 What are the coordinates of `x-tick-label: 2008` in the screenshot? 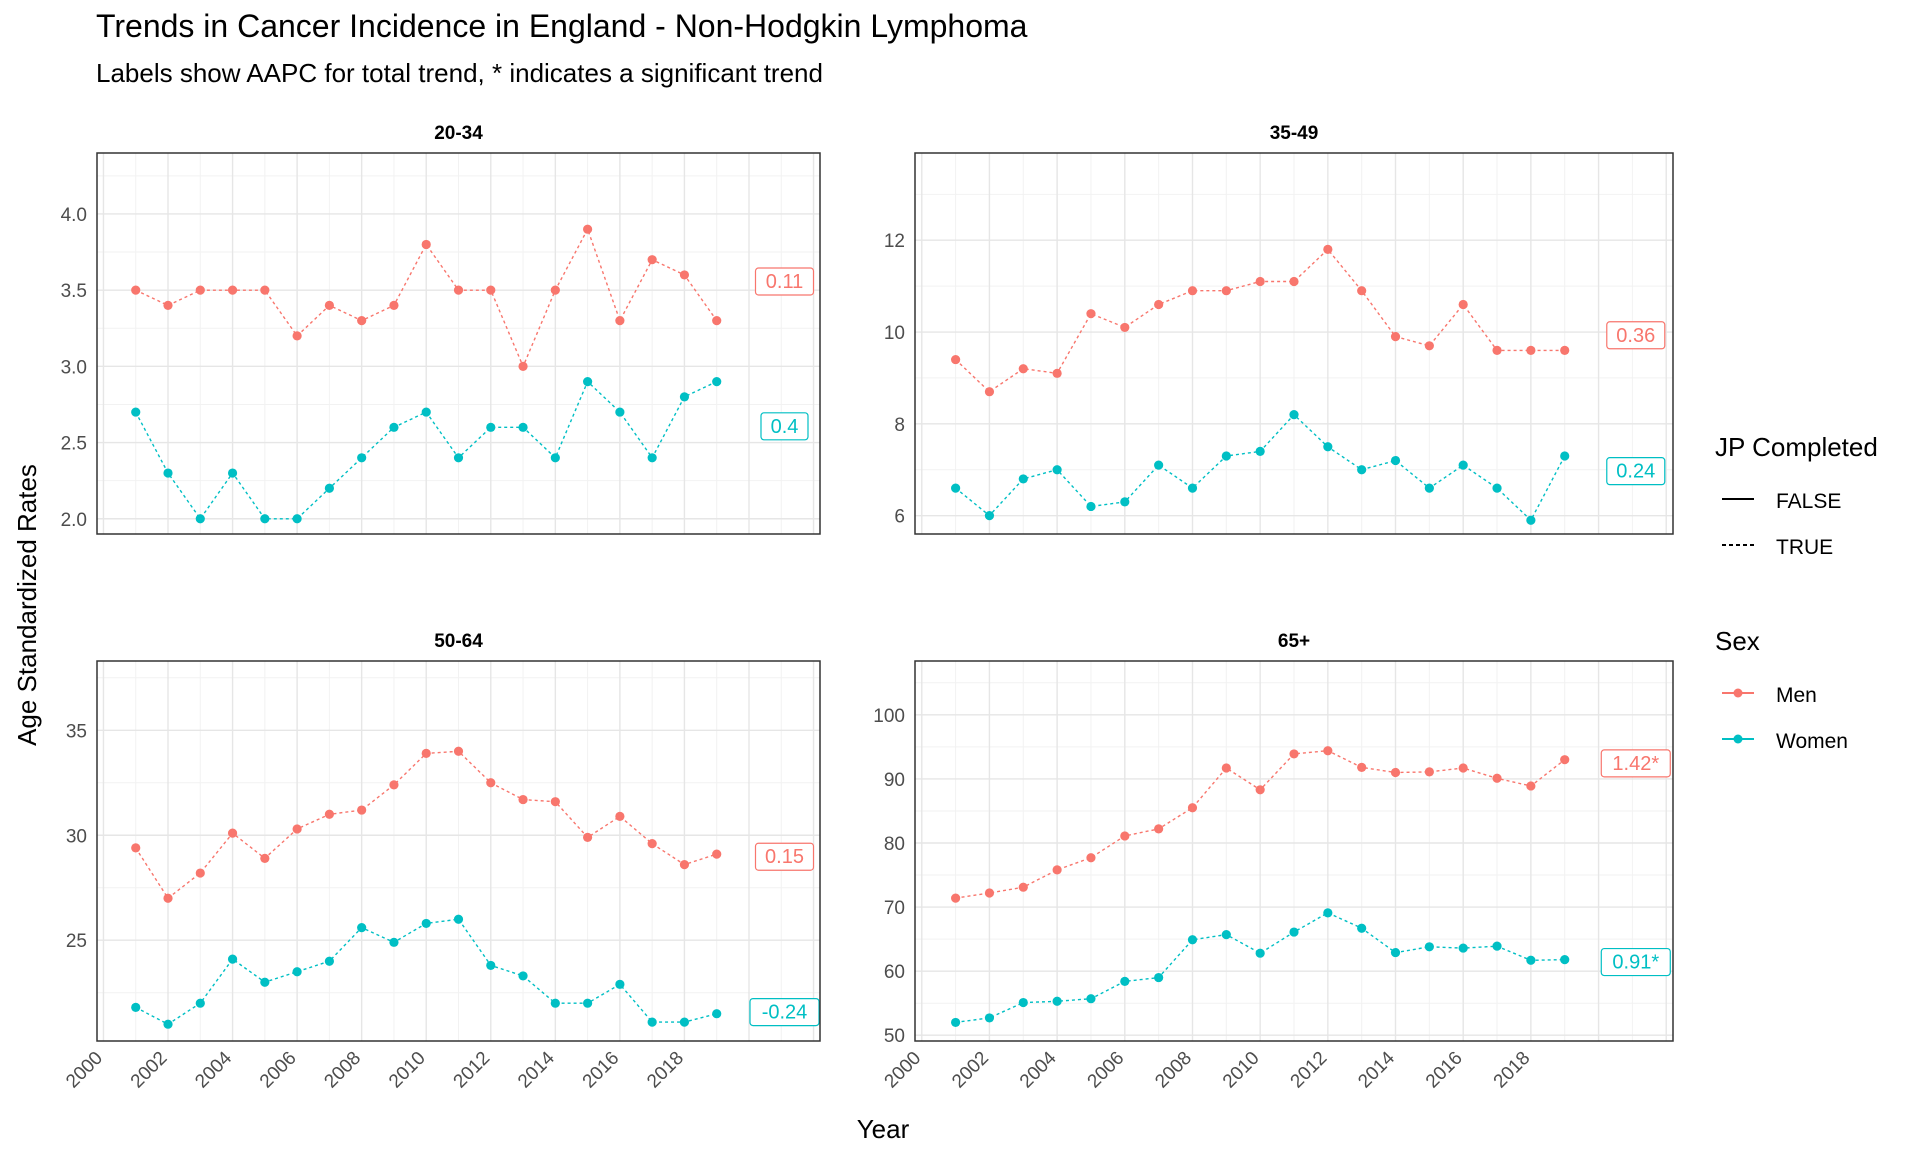 It's located at (342, 1070).